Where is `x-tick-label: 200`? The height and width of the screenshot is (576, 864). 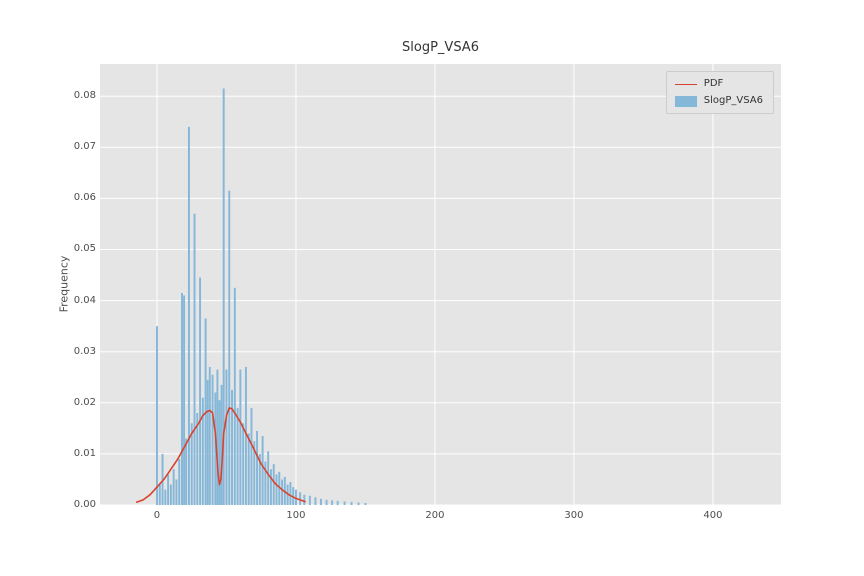 x-tick-label: 200 is located at coordinates (435, 515).